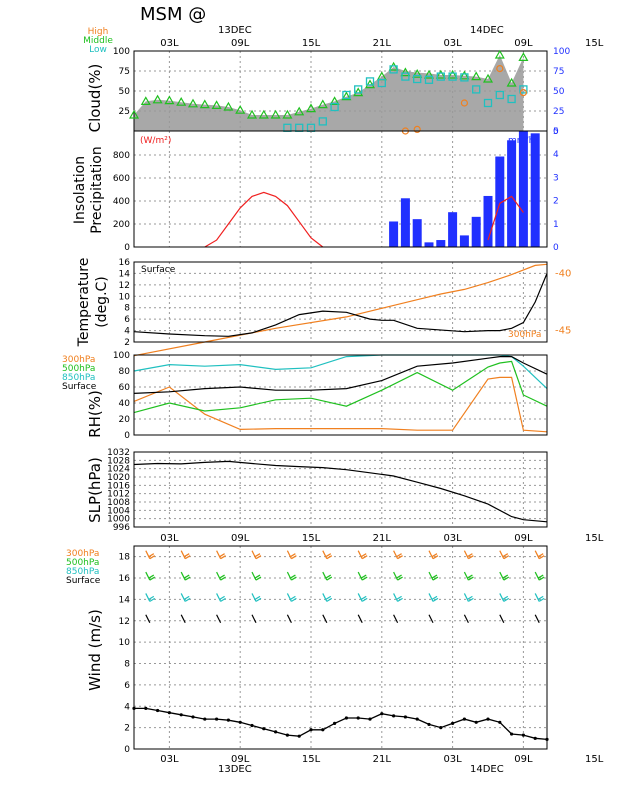 The height and width of the screenshot is (804, 618). I want to click on cloud-ytick-right: 25, so click(558, 112).